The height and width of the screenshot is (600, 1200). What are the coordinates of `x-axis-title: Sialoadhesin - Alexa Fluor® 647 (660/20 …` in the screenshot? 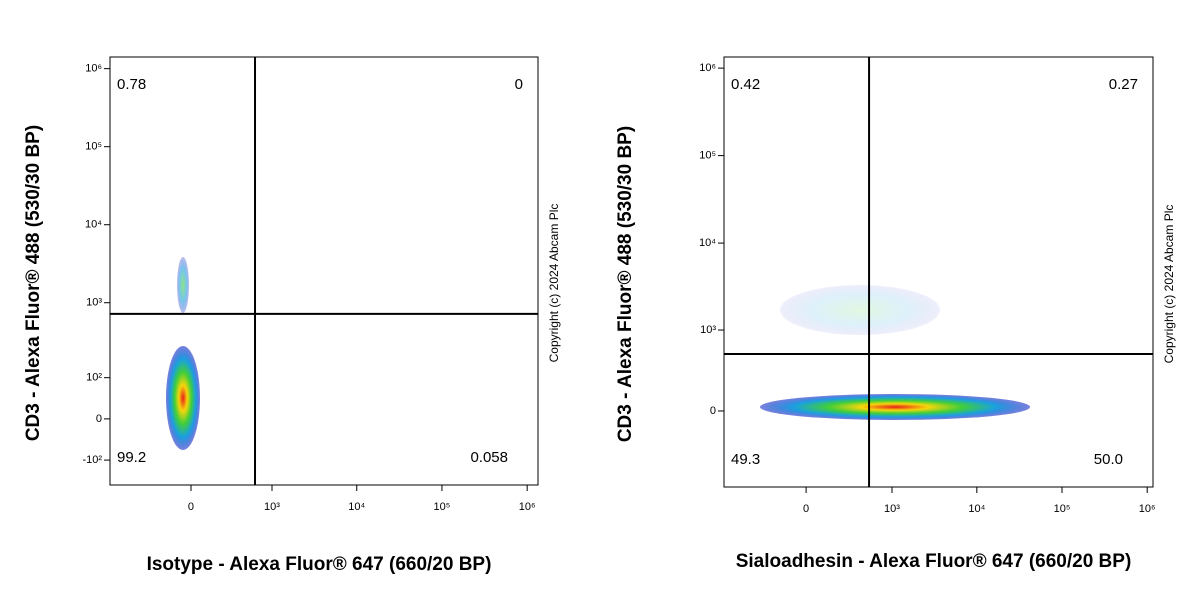 It's located at (934, 561).